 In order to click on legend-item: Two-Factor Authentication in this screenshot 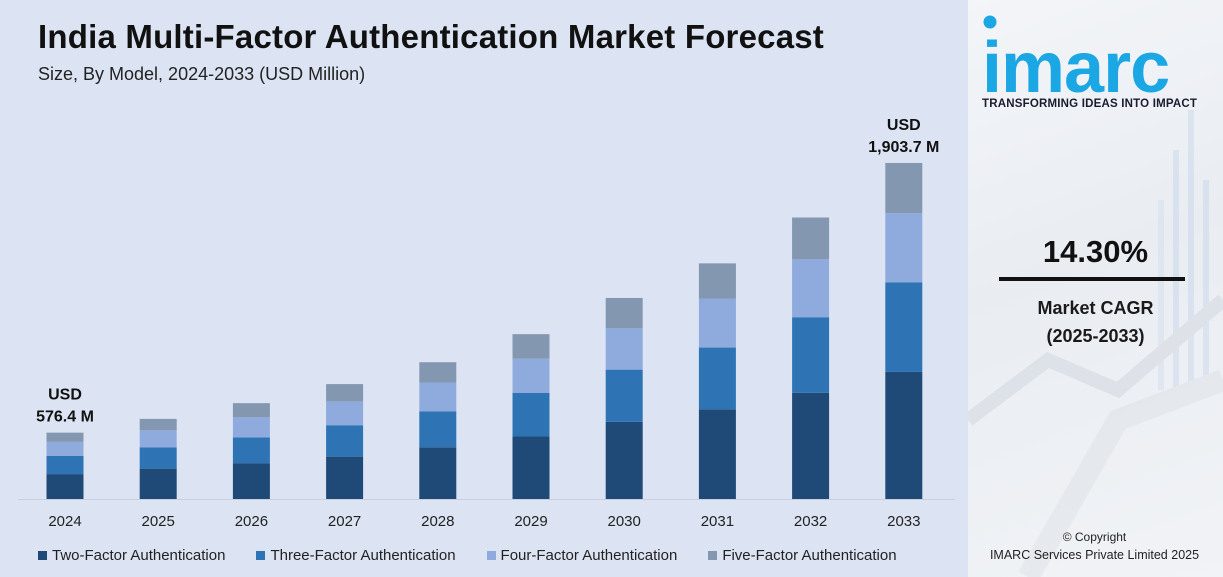, I will do `click(131, 555)`.